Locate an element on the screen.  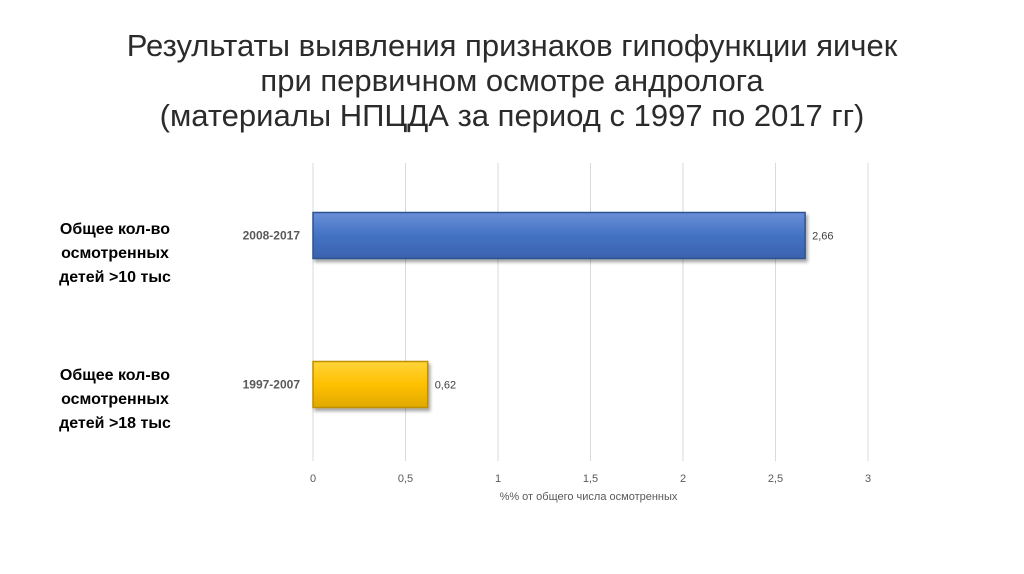
data-label: 2,66 is located at coordinates (822, 237).